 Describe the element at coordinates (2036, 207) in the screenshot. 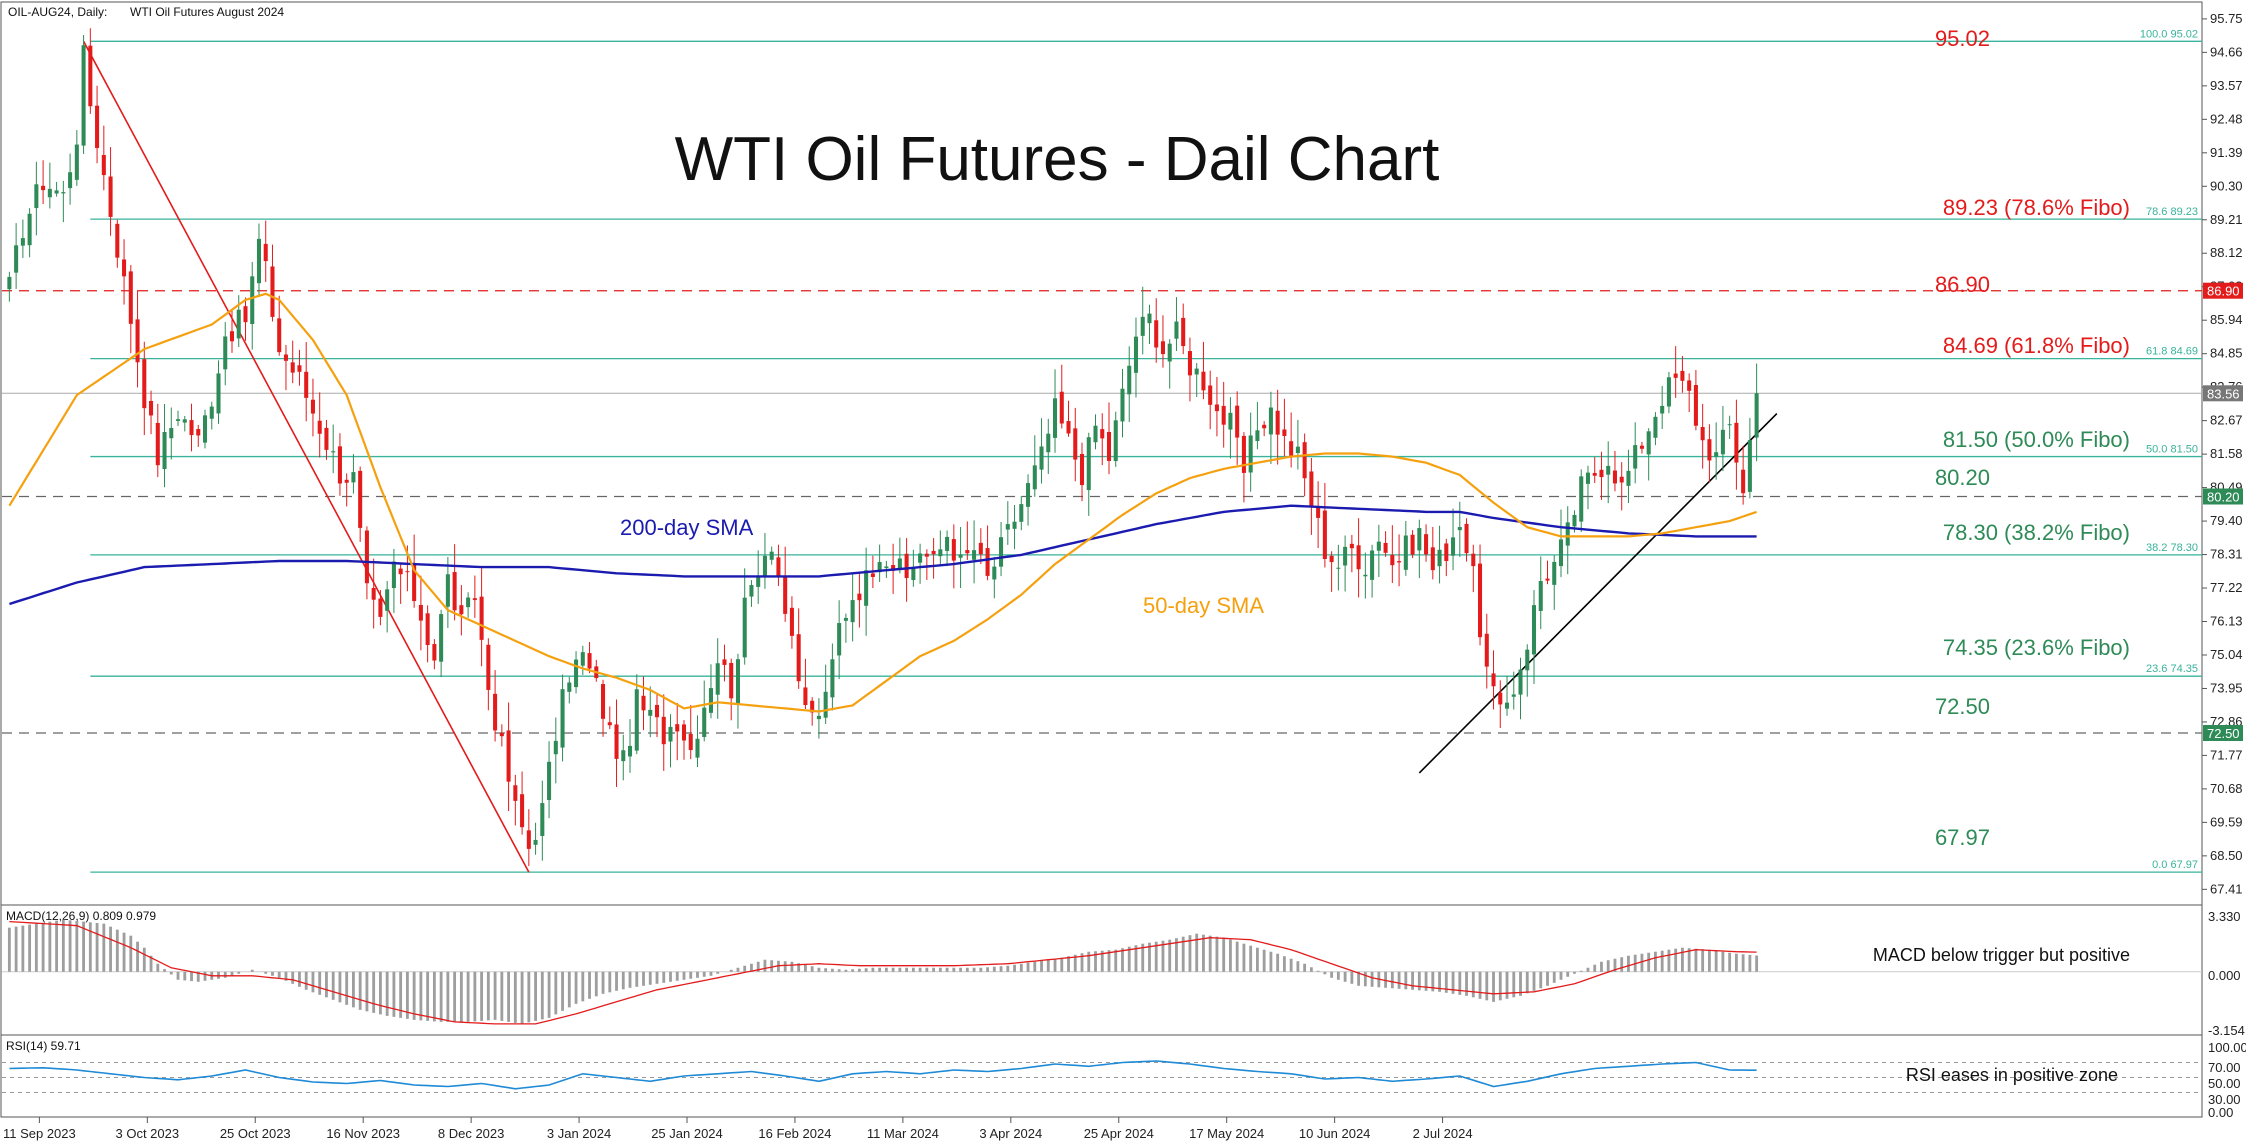

I see `level-8923-label: 89.23 (78.6% Fibo)` at that location.